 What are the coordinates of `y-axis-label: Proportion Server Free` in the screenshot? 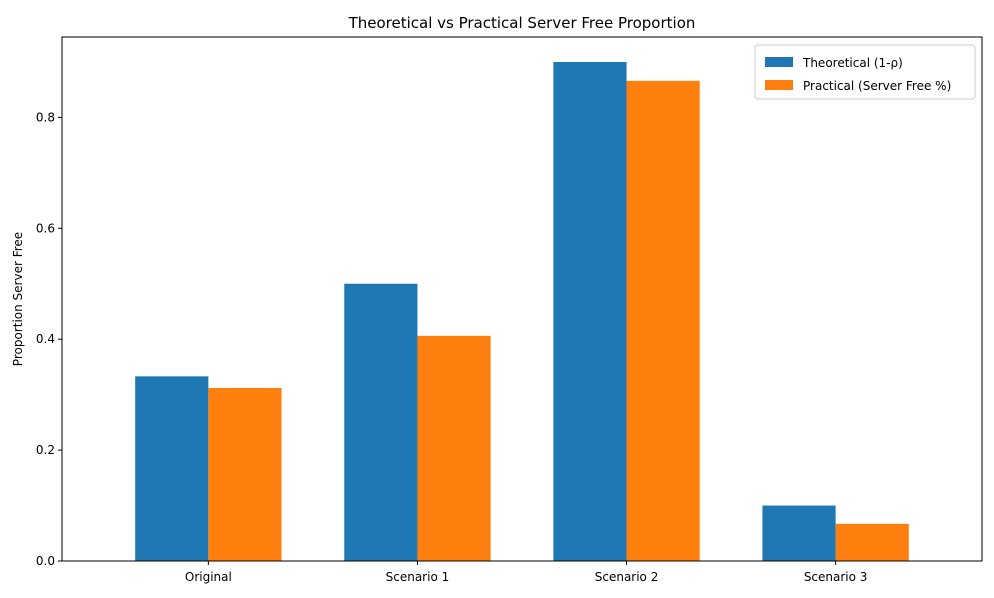 It's located at (18, 299).